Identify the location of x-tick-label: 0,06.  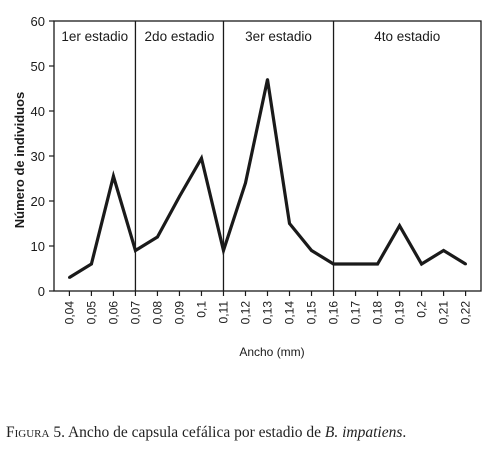
(113, 313).